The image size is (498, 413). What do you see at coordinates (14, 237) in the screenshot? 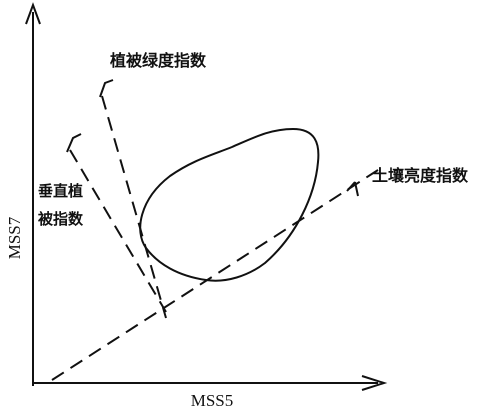
I see `y-axis-label: MSS7` at bounding box center [14, 237].